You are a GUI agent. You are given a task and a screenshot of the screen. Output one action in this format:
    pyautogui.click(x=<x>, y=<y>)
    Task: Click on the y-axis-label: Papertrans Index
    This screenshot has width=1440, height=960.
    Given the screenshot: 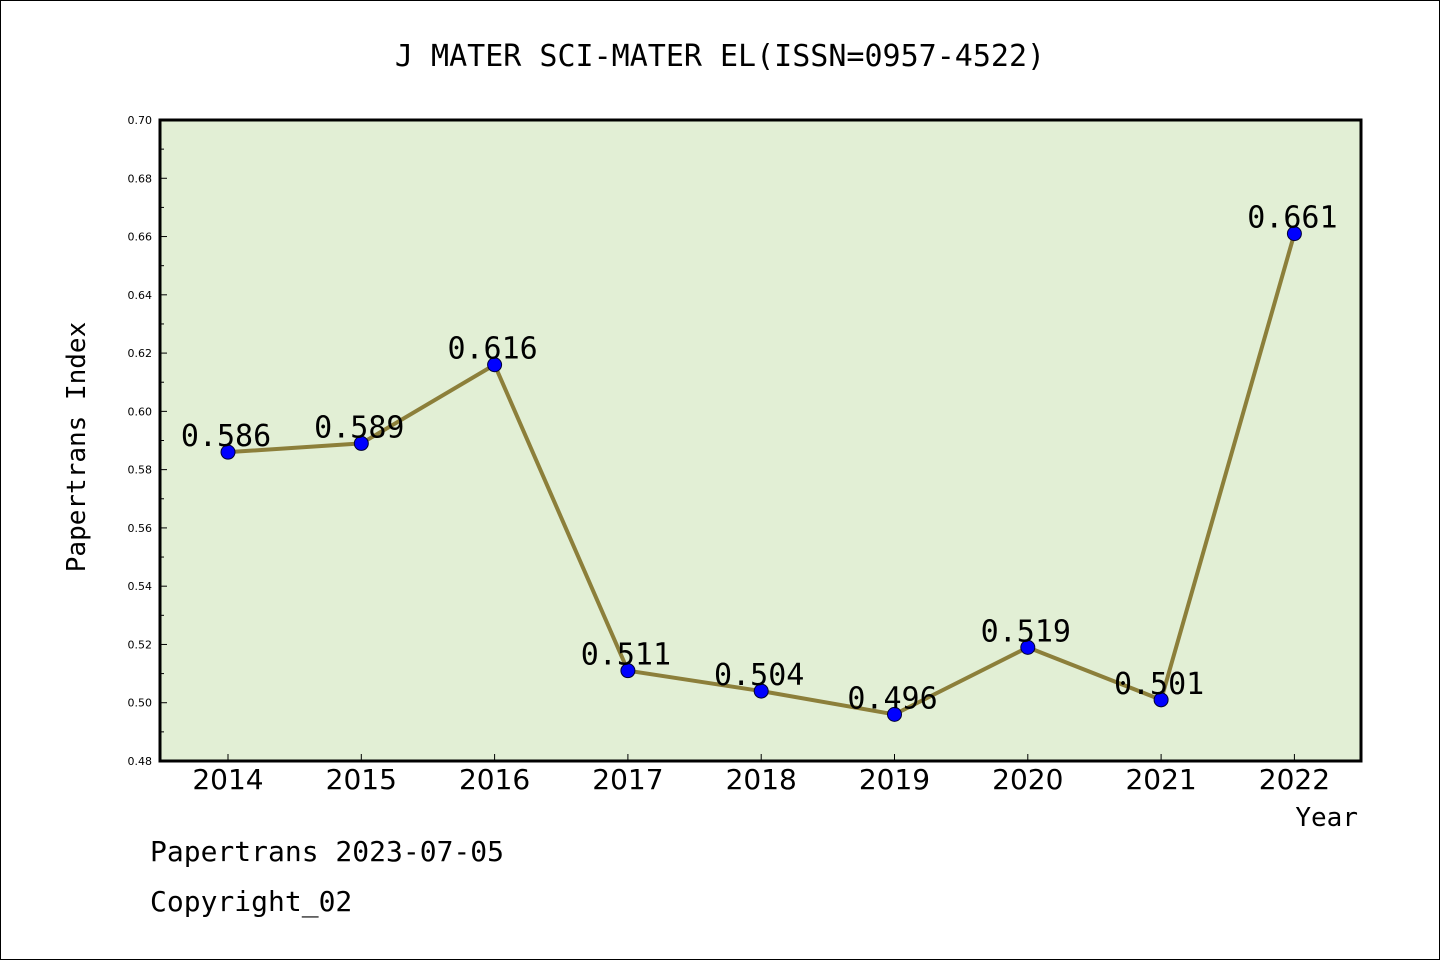 What is the action you would take?
    pyautogui.click(x=77, y=447)
    